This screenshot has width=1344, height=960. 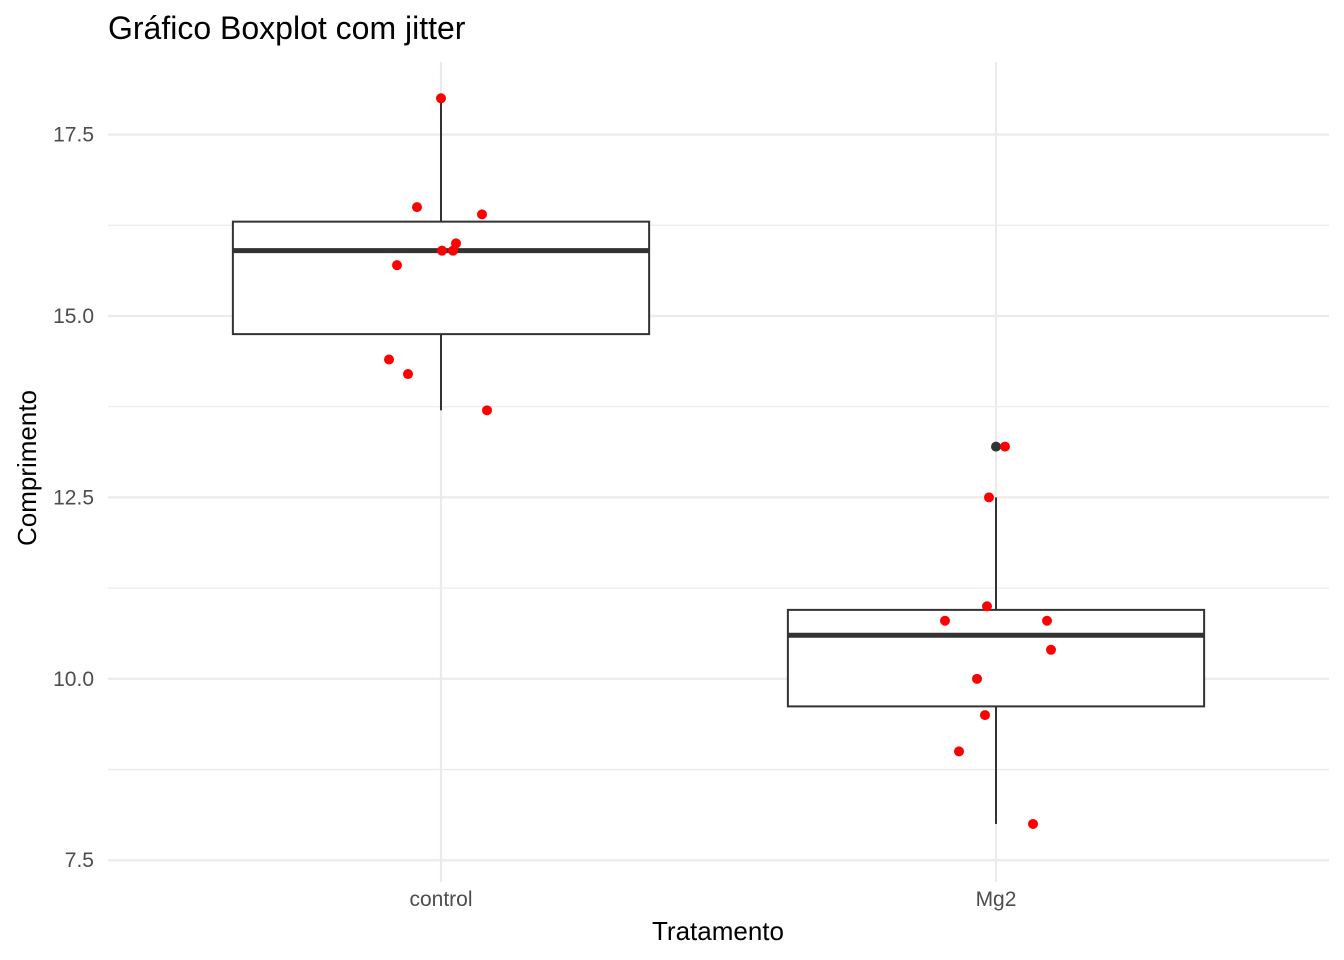 I want to click on y-tick-label: 7.5, so click(x=79, y=860).